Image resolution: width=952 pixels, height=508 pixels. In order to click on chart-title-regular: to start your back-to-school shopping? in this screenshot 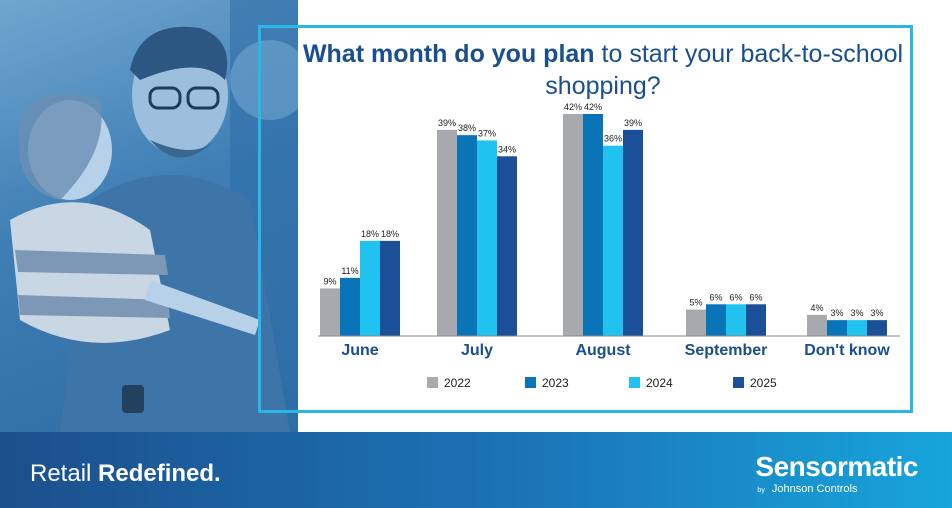, I will do `click(724, 70)`.